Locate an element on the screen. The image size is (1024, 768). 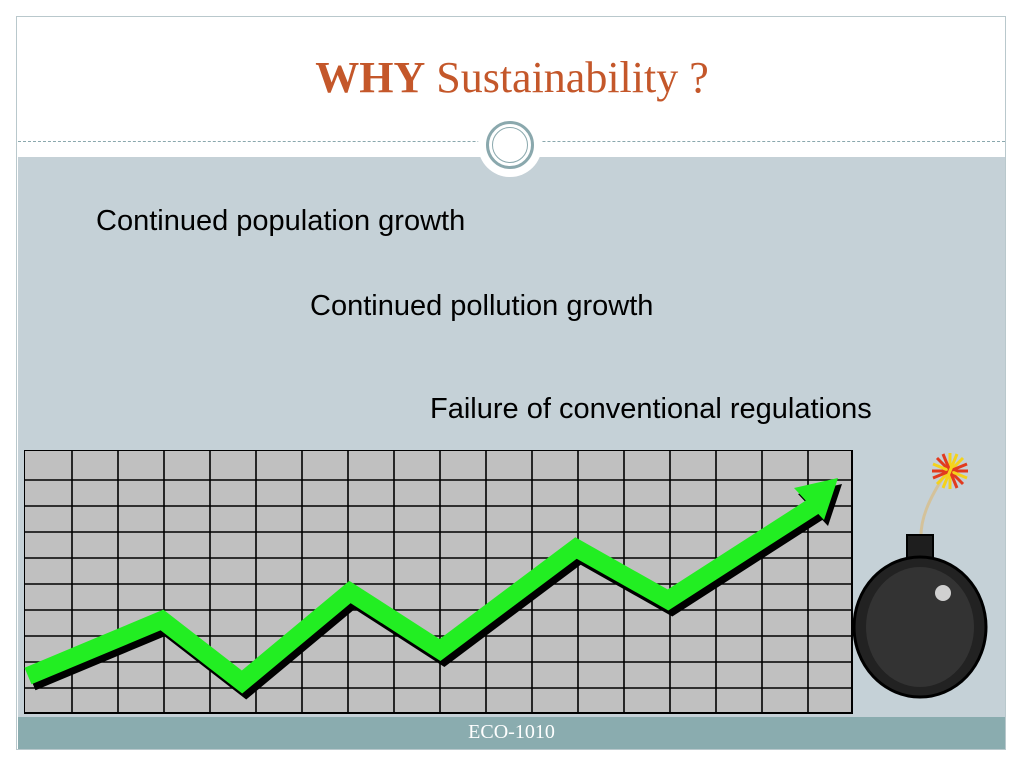
footer-course-label: ECO-1010 is located at coordinates (511, 732).